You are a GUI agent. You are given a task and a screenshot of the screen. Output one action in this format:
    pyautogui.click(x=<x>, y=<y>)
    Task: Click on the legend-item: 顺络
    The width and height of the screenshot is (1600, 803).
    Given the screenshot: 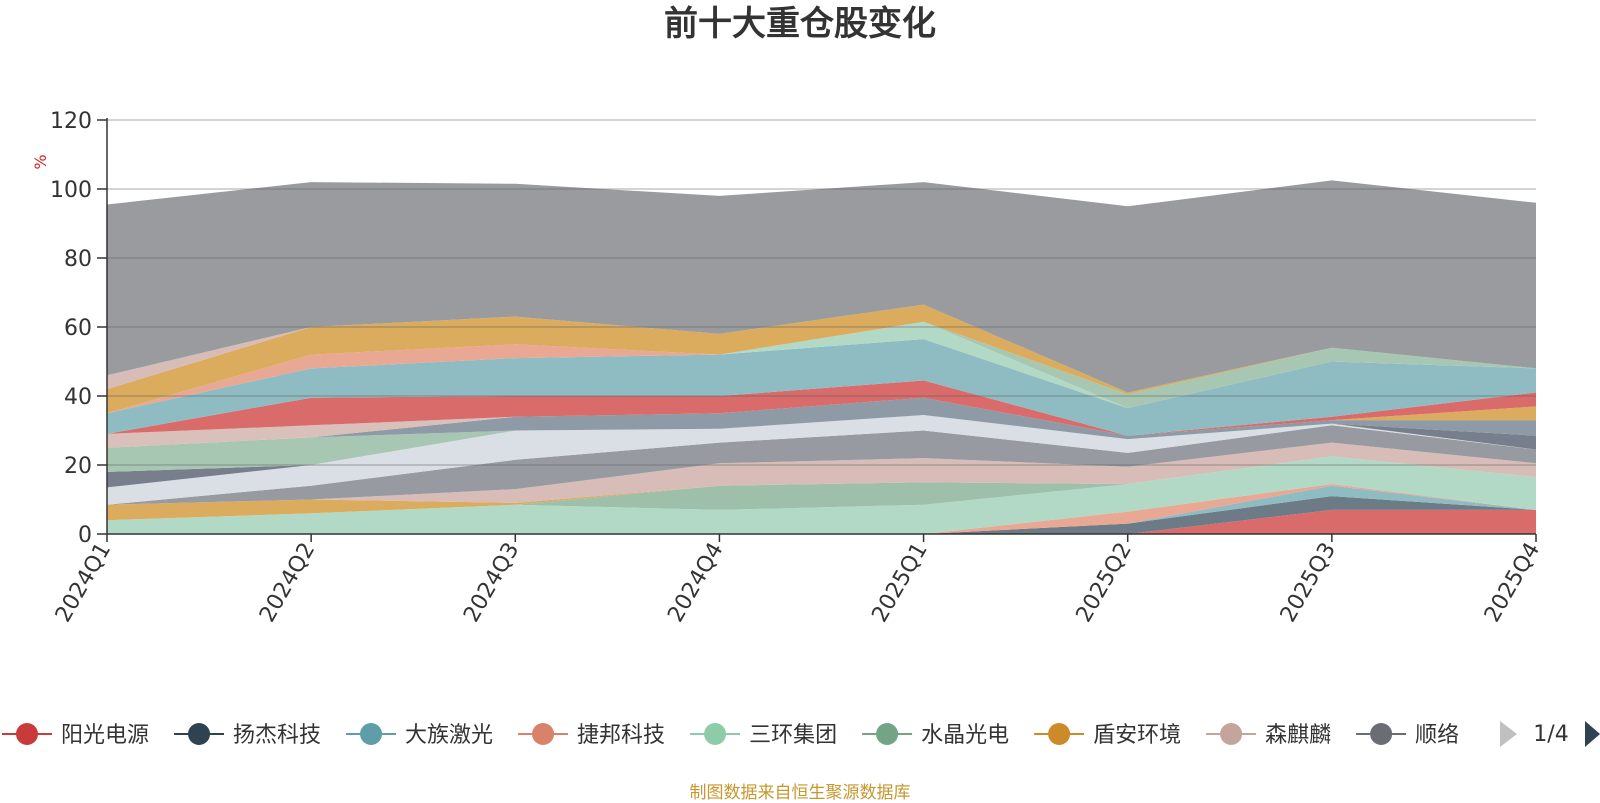 What is the action you would take?
    pyautogui.click(x=1407, y=735)
    